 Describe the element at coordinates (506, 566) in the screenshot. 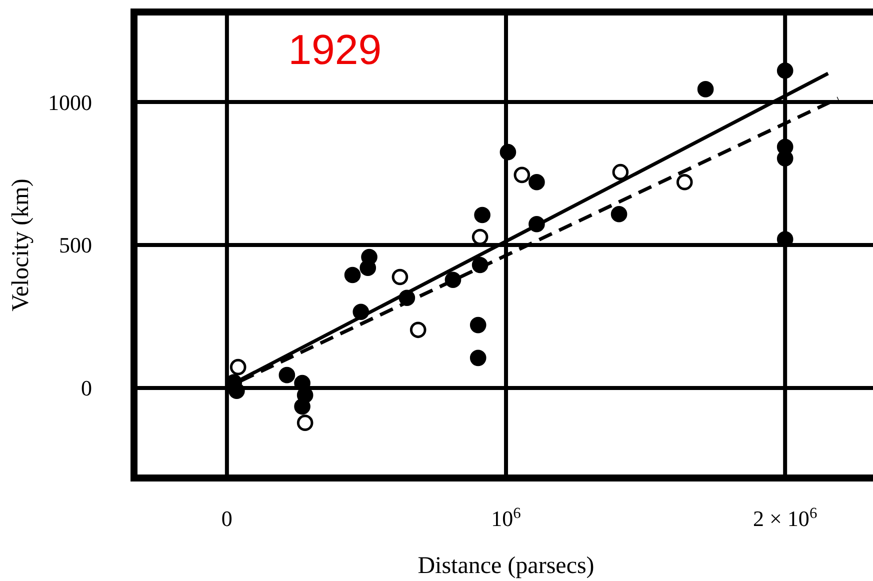

I see `x-axis-title: Distance (parsecs)` at that location.